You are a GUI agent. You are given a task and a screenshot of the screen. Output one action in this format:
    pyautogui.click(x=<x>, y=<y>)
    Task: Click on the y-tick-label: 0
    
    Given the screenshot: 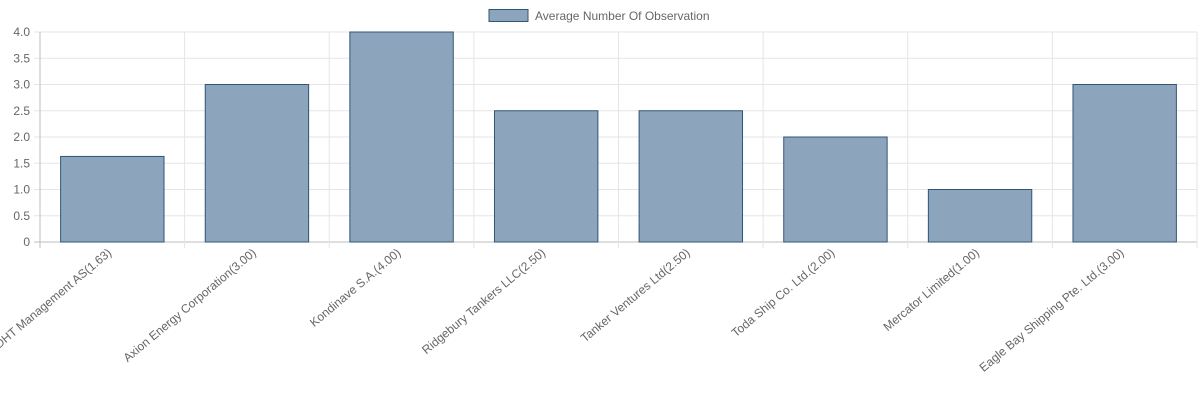 What is the action you would take?
    pyautogui.click(x=26, y=242)
    